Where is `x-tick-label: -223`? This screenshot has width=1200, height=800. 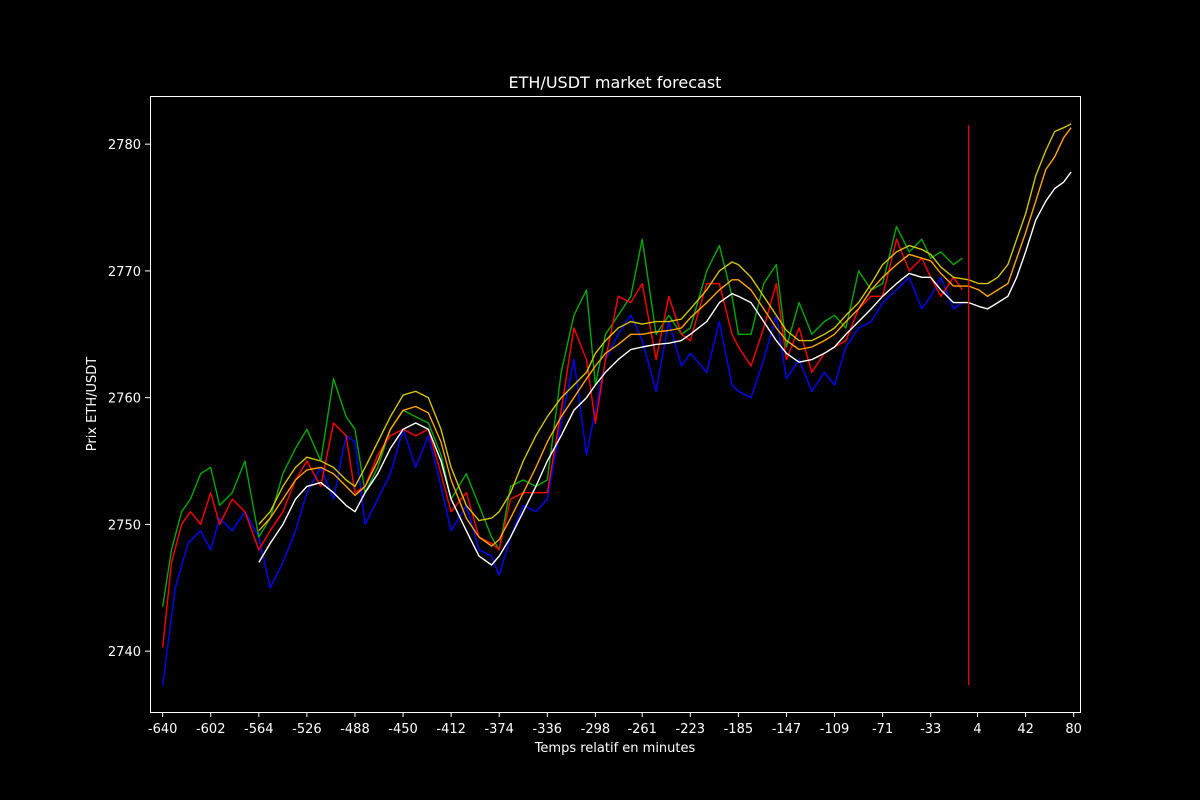 x-tick-label: -223 is located at coordinates (691, 729).